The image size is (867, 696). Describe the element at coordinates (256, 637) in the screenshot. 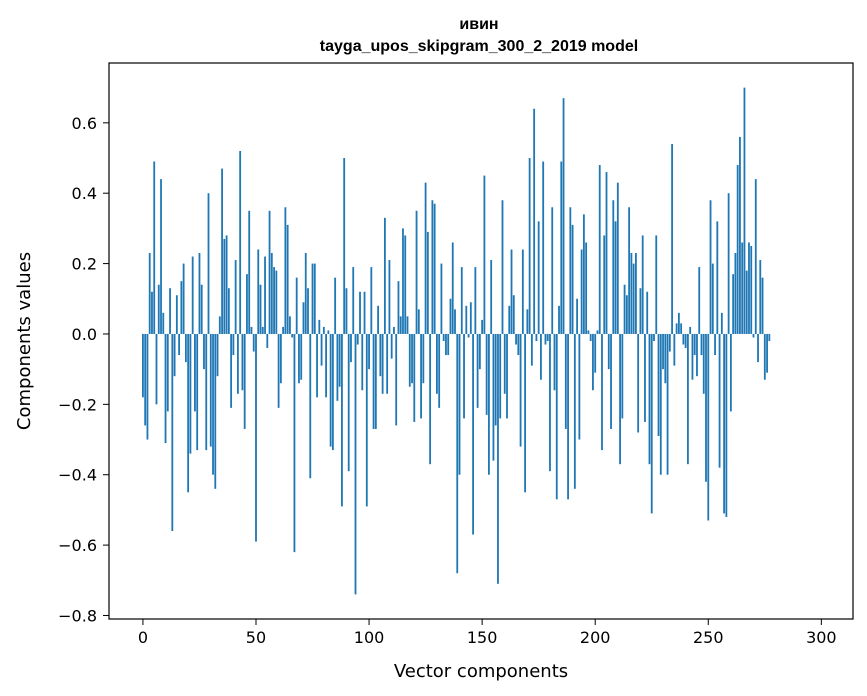

I see `x-tick-label: 50` at that location.